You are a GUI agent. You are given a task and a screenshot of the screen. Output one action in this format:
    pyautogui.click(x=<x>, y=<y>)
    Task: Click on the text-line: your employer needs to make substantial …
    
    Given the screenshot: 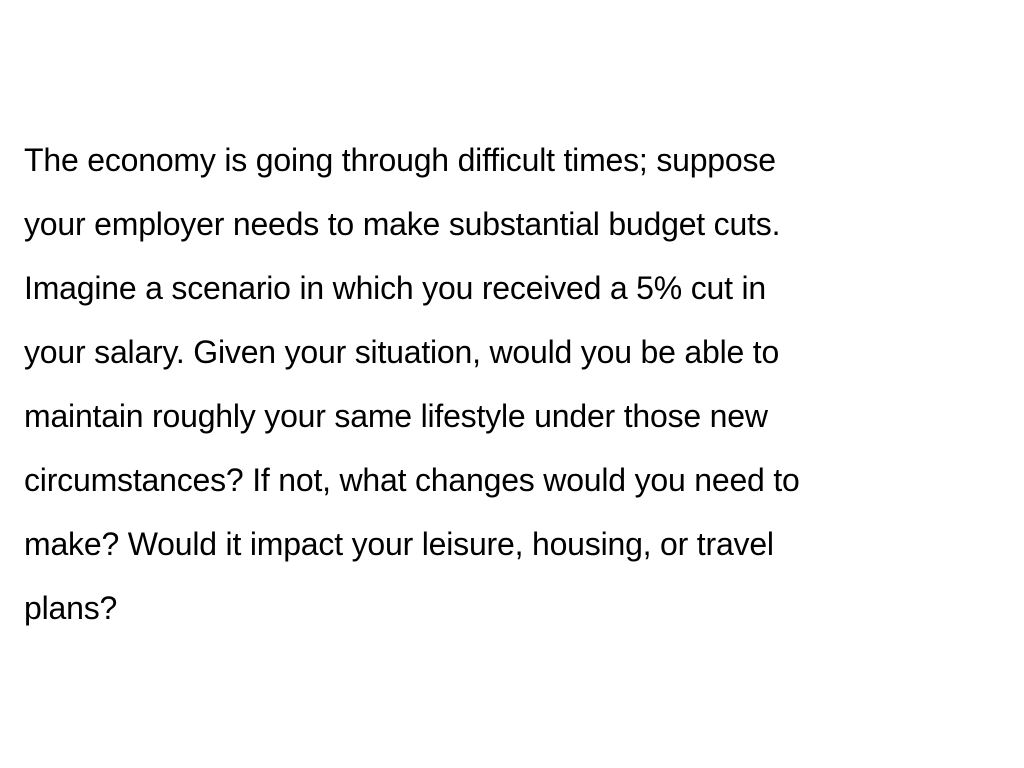 What is the action you would take?
    pyautogui.click(x=402, y=224)
    